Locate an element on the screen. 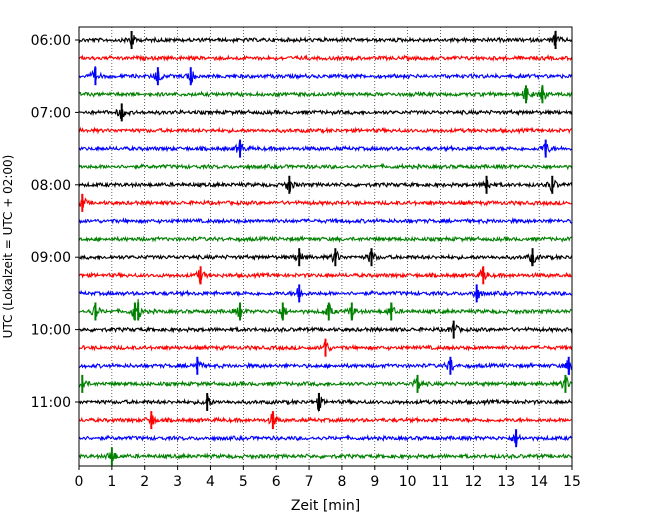 The image size is (650, 520). x-tick-label-7: 7 is located at coordinates (309, 482).